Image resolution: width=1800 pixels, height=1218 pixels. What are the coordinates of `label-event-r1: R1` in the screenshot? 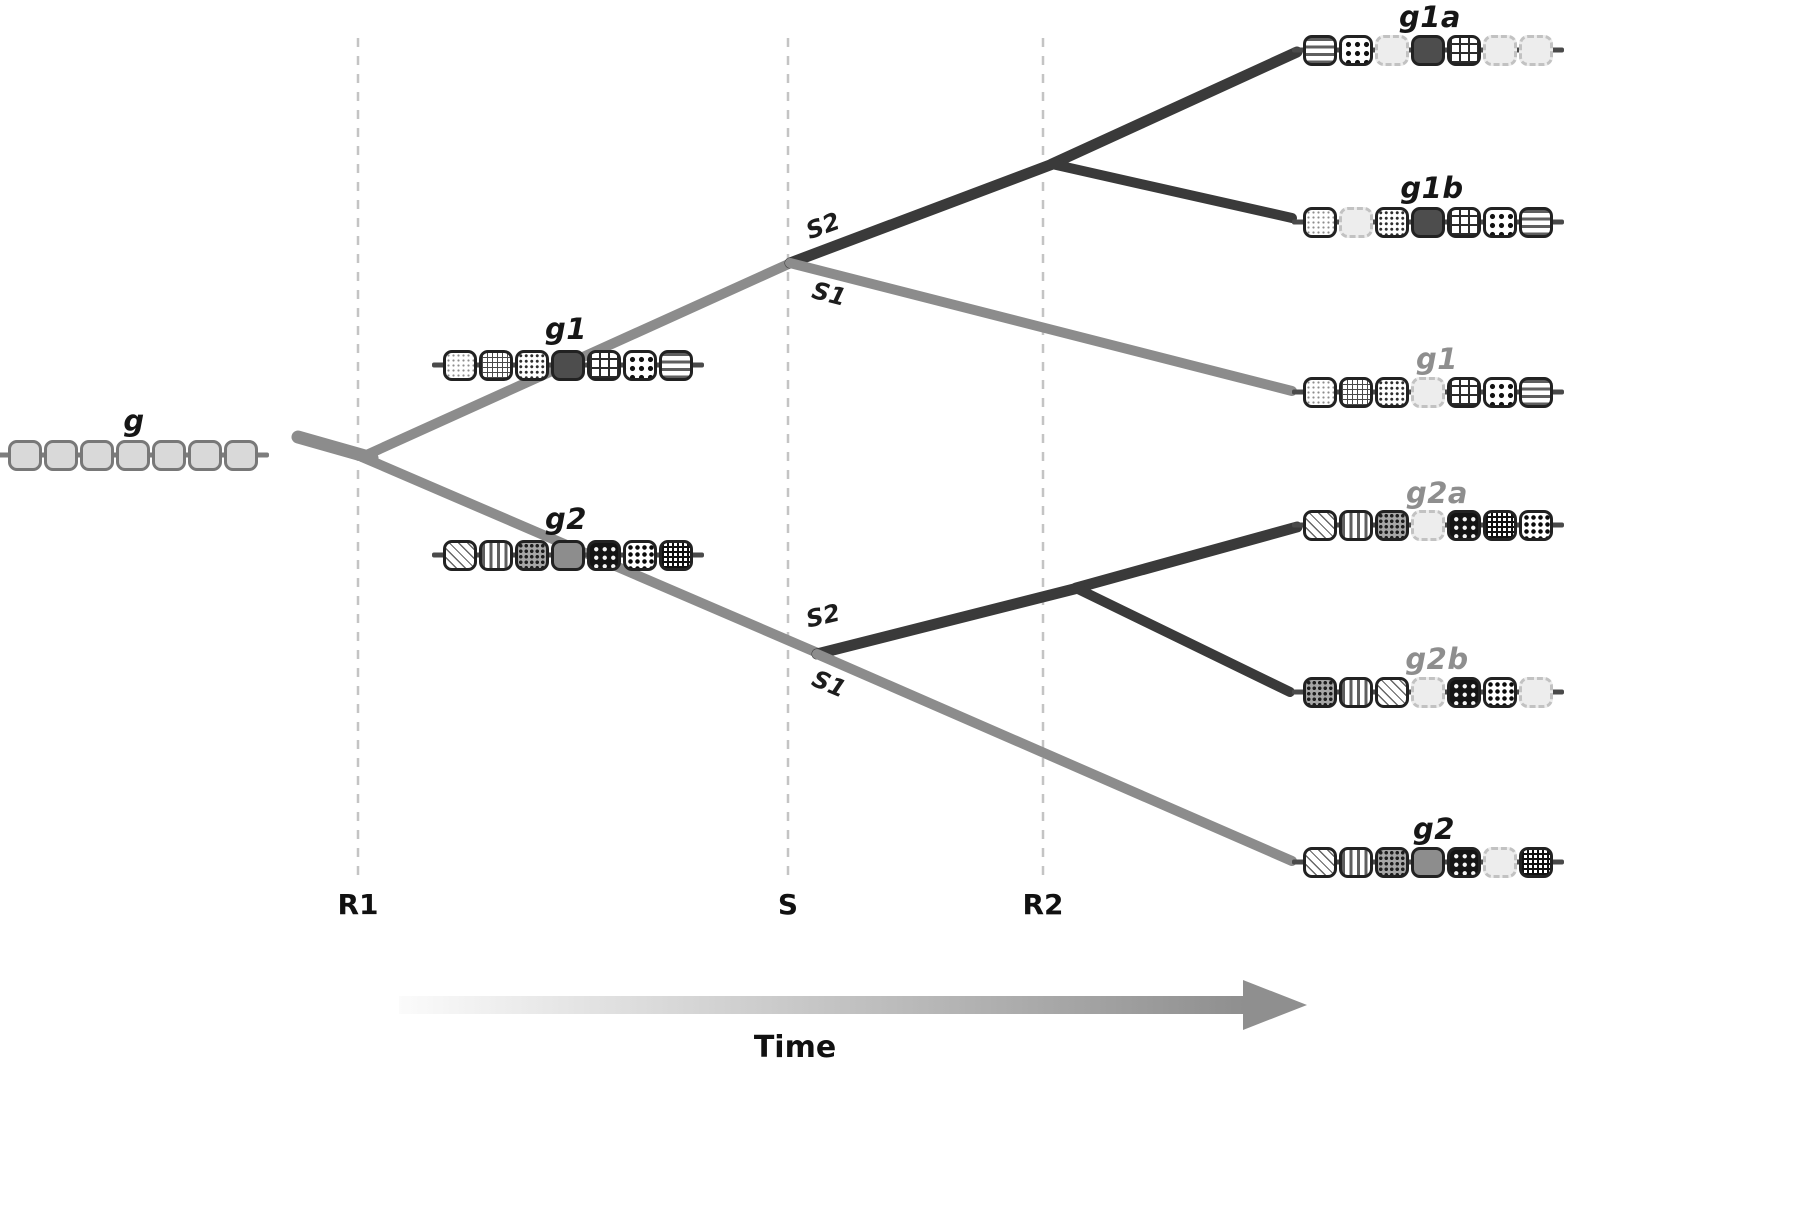 It's located at (358, 904).